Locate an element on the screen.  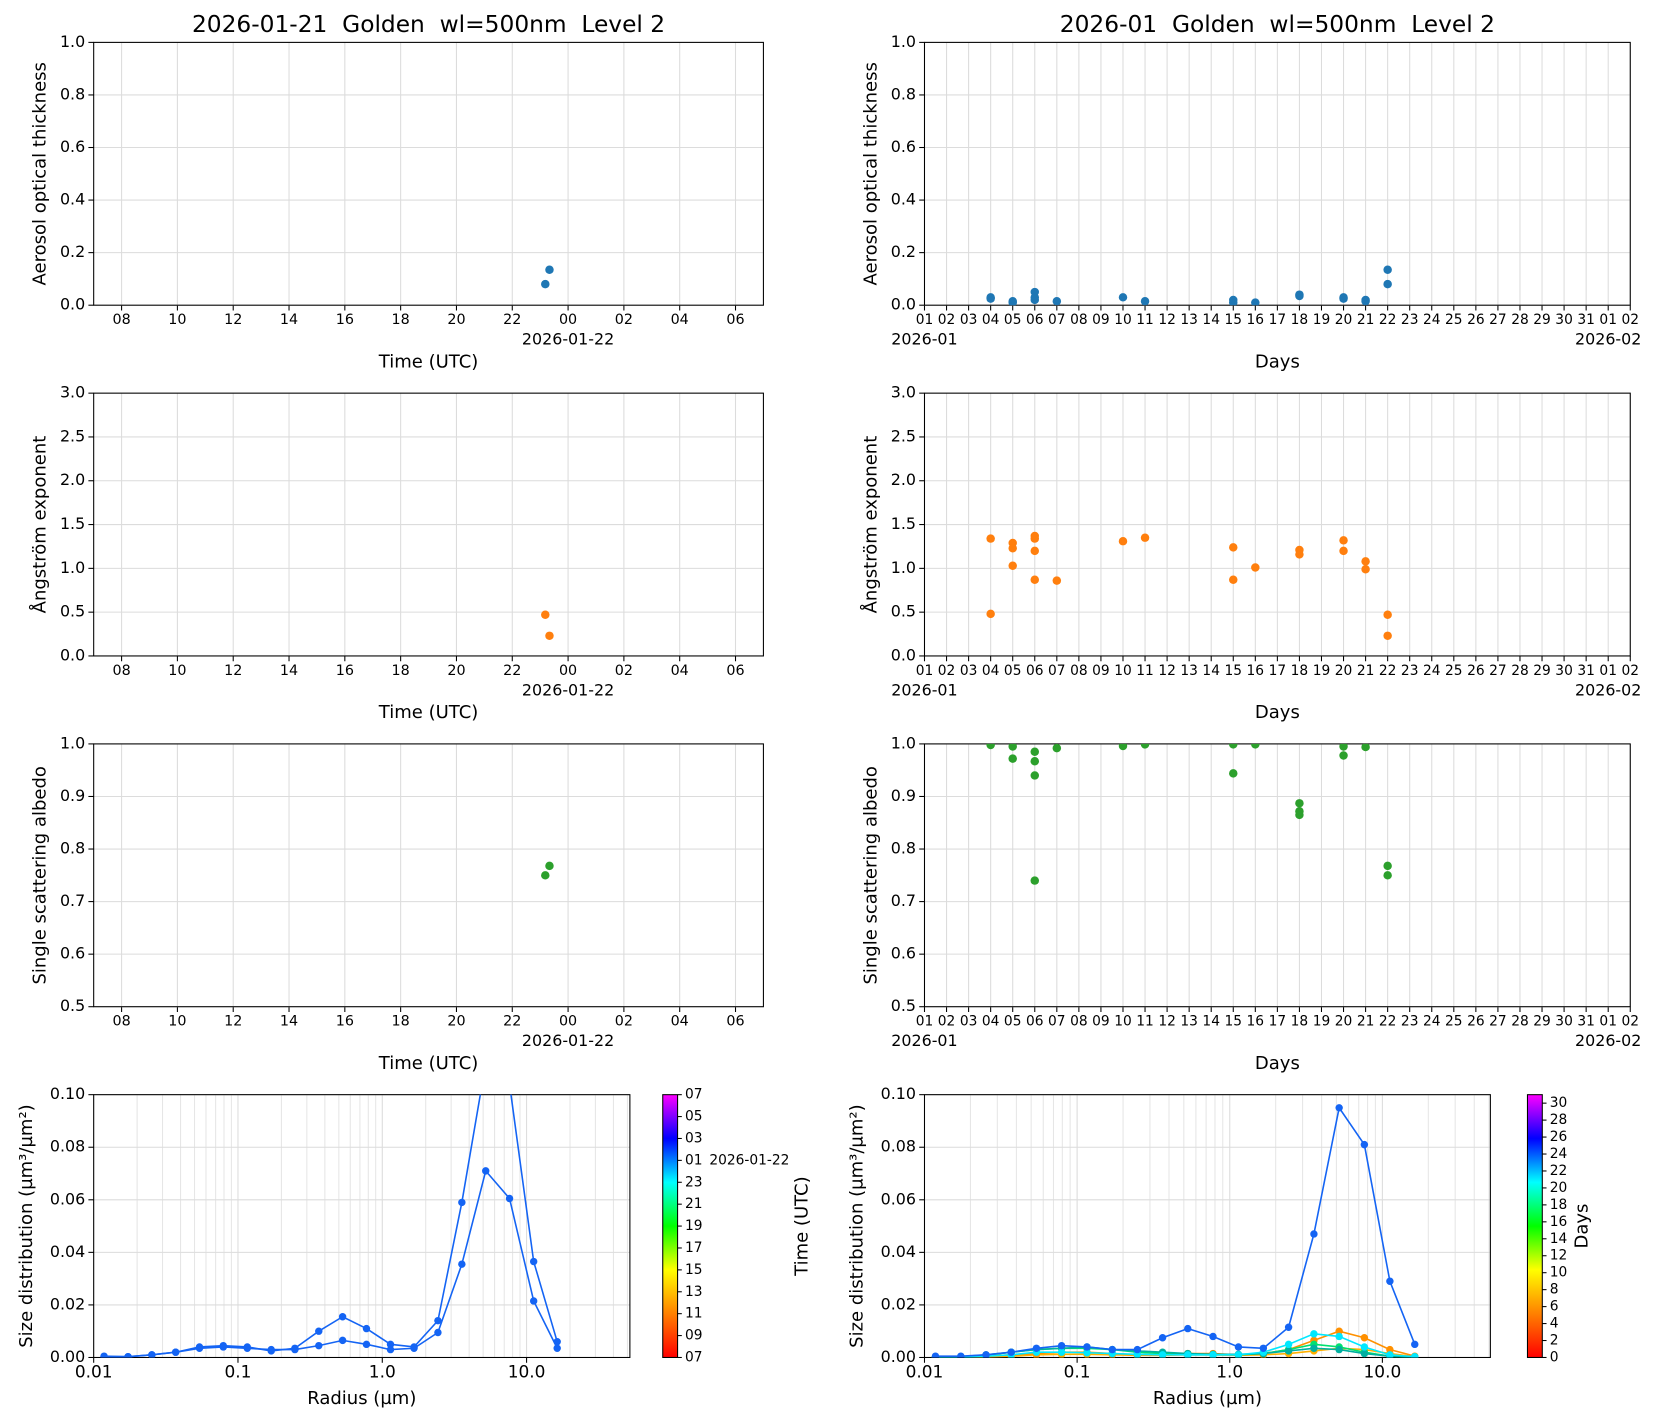
x-tick-label: 22 is located at coordinates (512, 671).